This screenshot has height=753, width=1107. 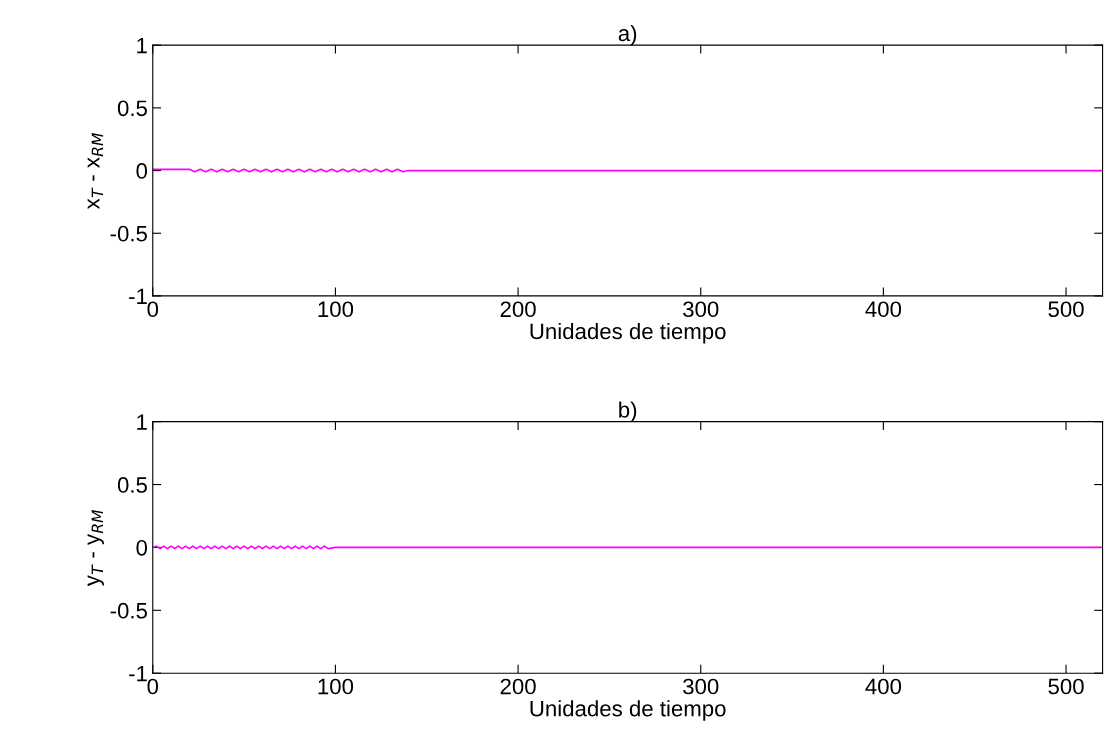 What do you see at coordinates (628, 412) in the screenshot?
I see `chart-title: b)` at bounding box center [628, 412].